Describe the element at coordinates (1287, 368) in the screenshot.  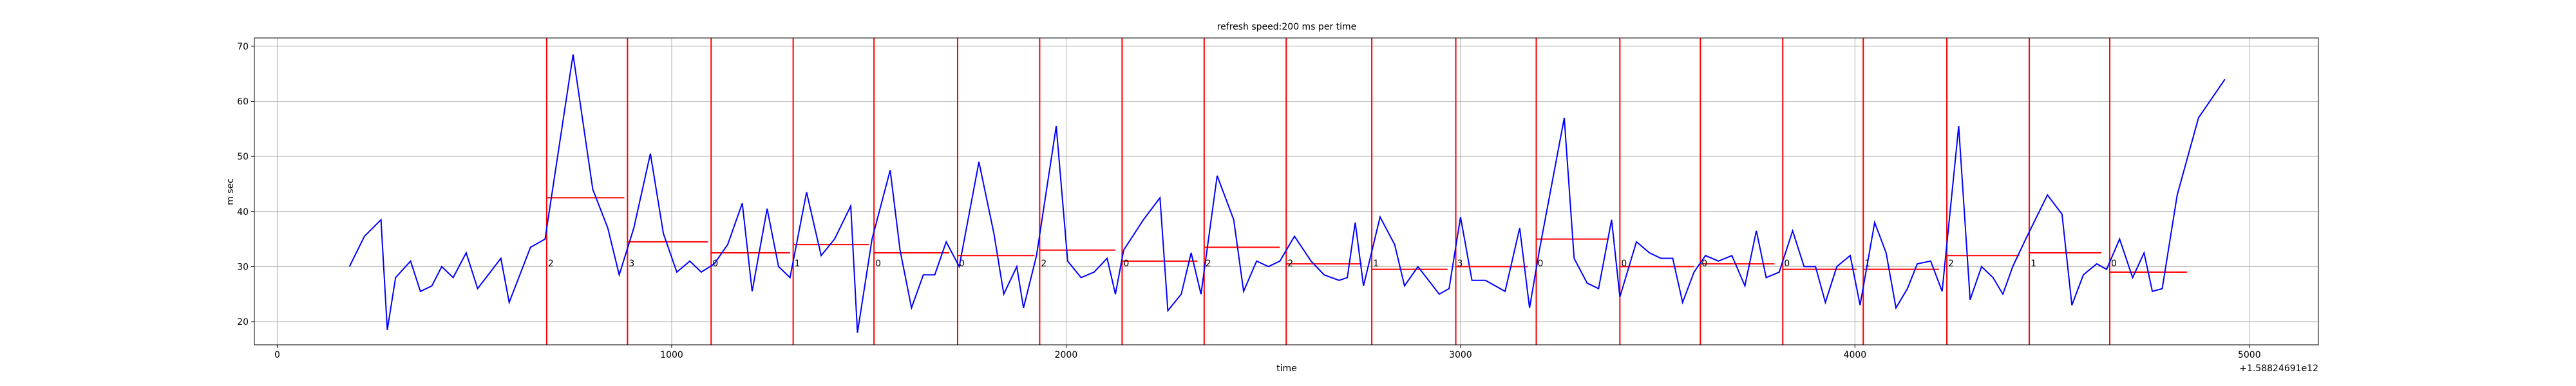
I see `x-axis-label: time` at that location.